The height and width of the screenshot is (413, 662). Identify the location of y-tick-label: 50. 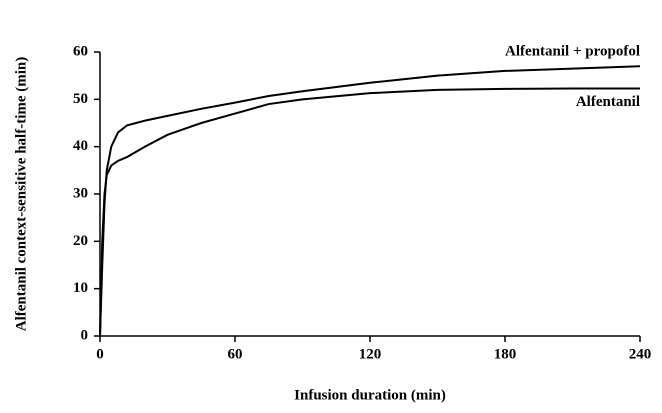
(80, 99).